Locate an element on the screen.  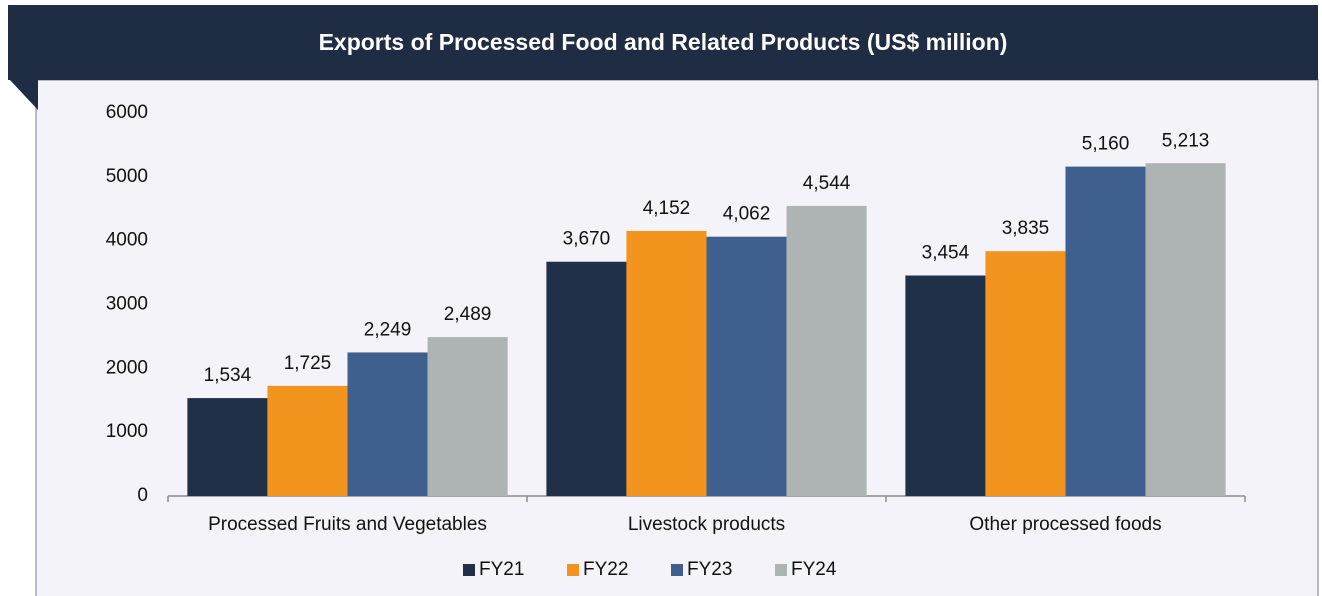
x-tick-label: Livestock products is located at coordinates (706, 524).